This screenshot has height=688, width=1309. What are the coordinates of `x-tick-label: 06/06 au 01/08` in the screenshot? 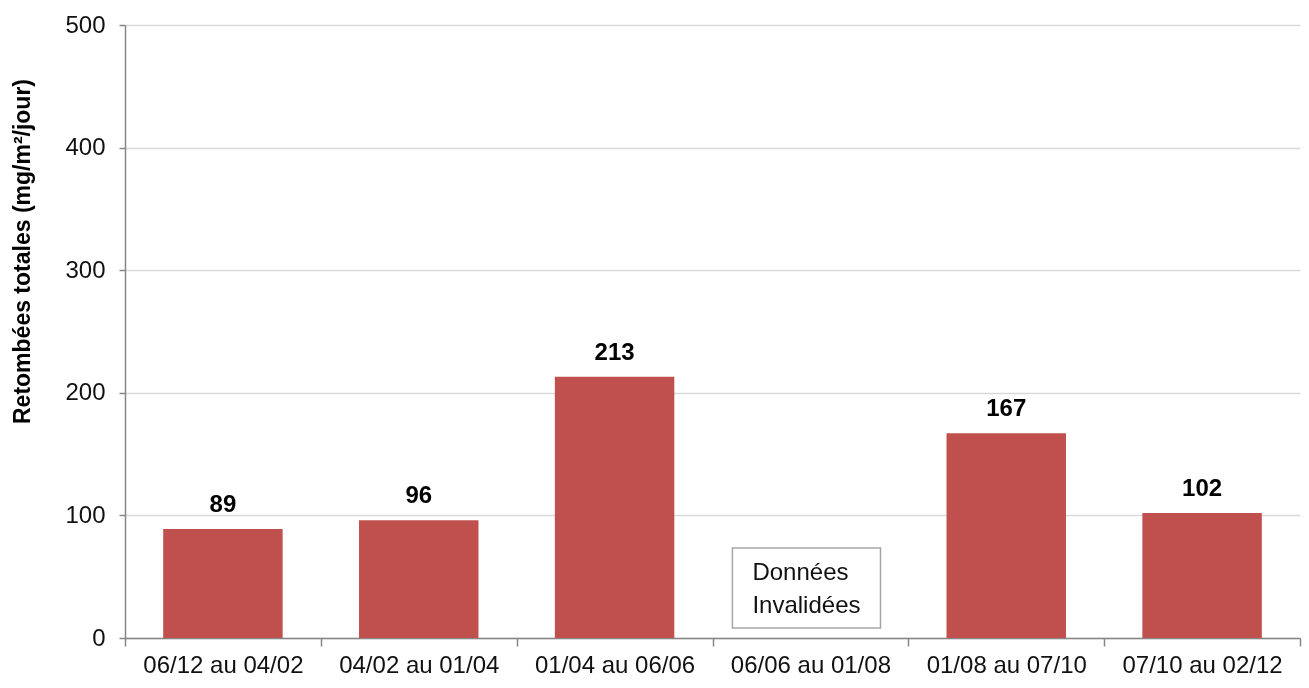 It's located at (810, 664).